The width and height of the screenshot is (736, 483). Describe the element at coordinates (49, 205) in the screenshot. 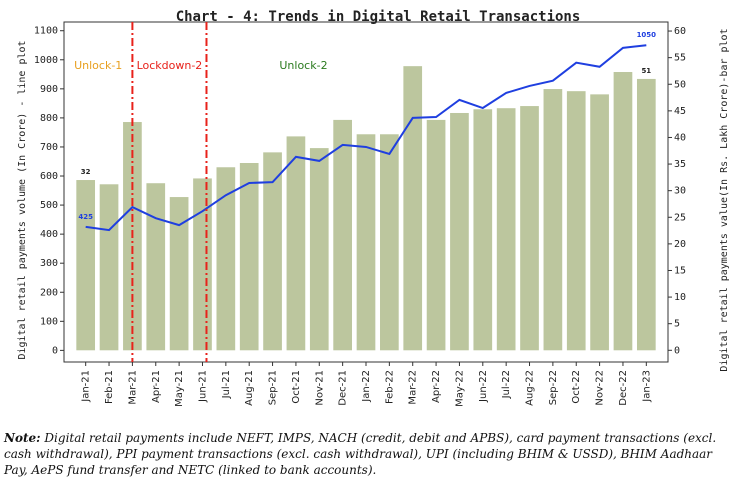

I see `y-tick-label: 500` at that location.